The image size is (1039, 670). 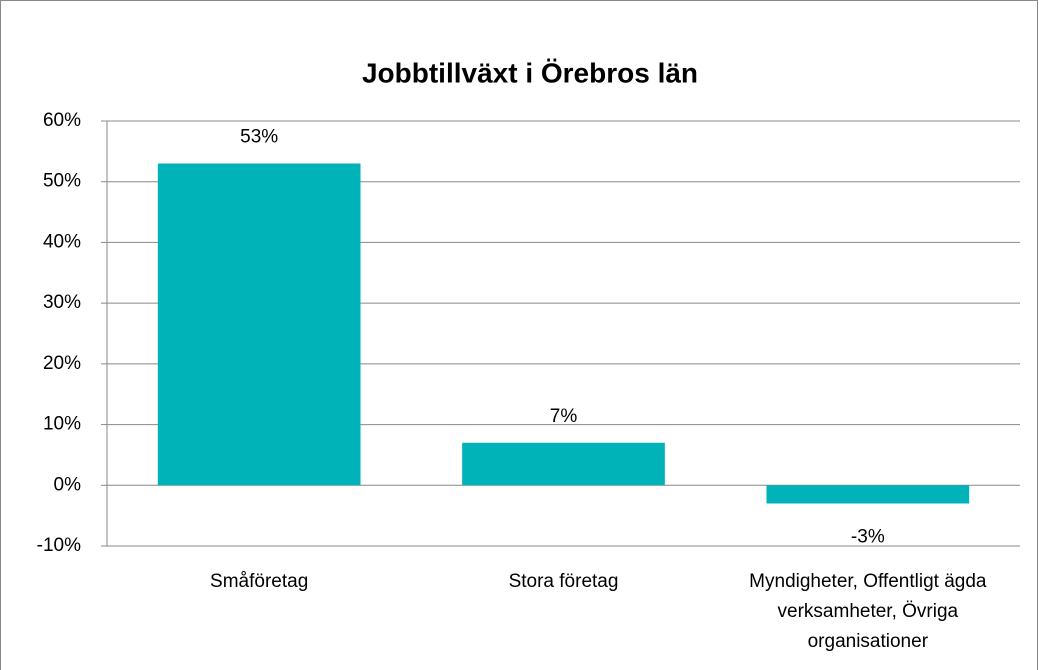 What do you see at coordinates (68, 484) in the screenshot?
I see `y-tick-label: 0%` at bounding box center [68, 484].